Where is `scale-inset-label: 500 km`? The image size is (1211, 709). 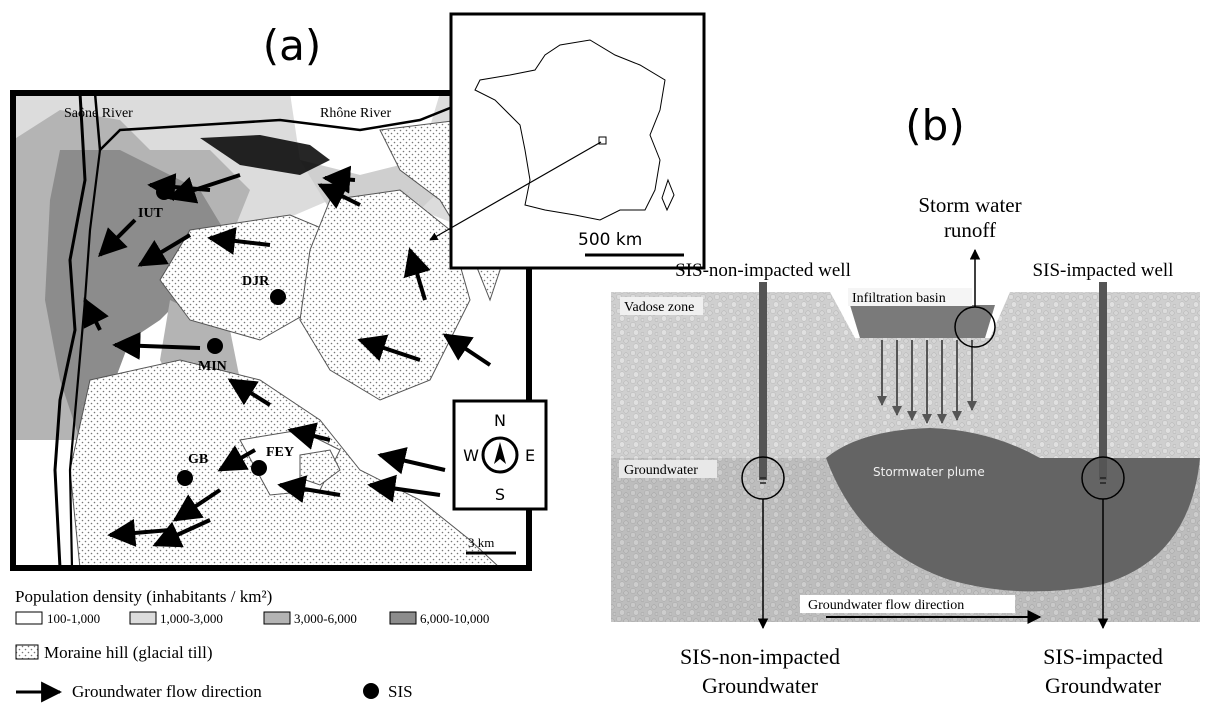 scale-inset-label: 500 km is located at coordinates (610, 240).